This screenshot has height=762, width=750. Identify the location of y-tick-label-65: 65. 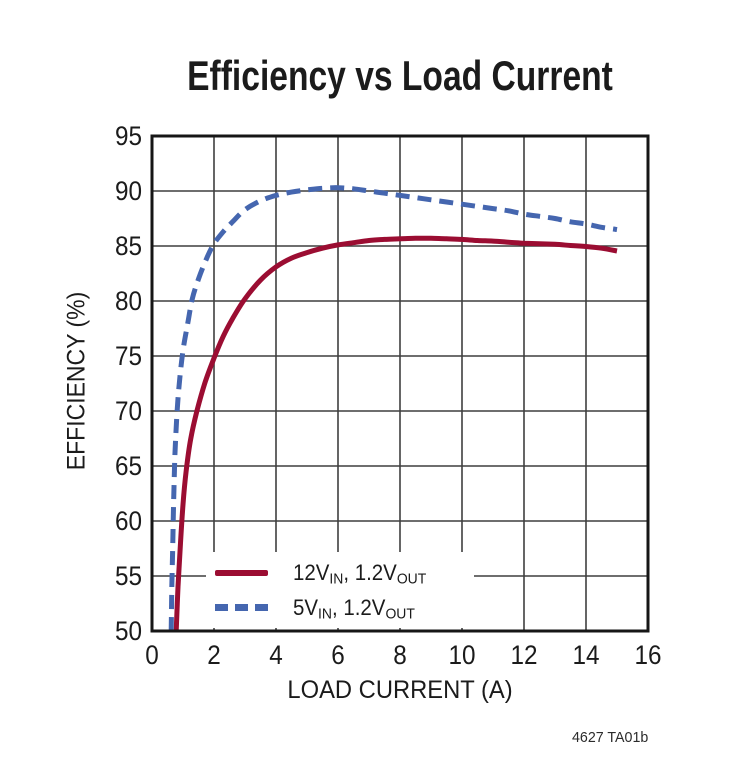
(128, 466).